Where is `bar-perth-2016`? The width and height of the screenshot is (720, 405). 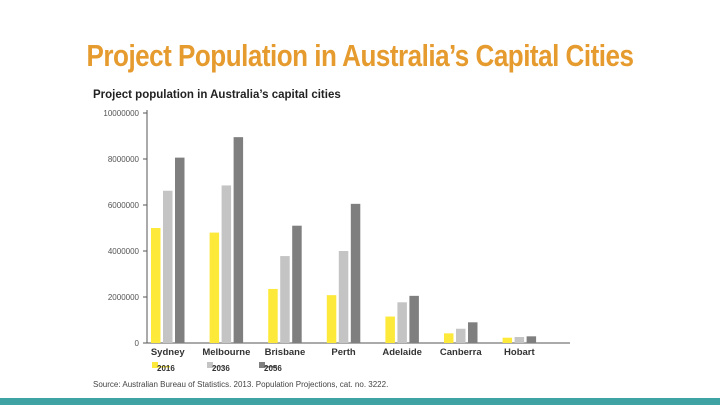 bar-perth-2016 is located at coordinates (331, 319).